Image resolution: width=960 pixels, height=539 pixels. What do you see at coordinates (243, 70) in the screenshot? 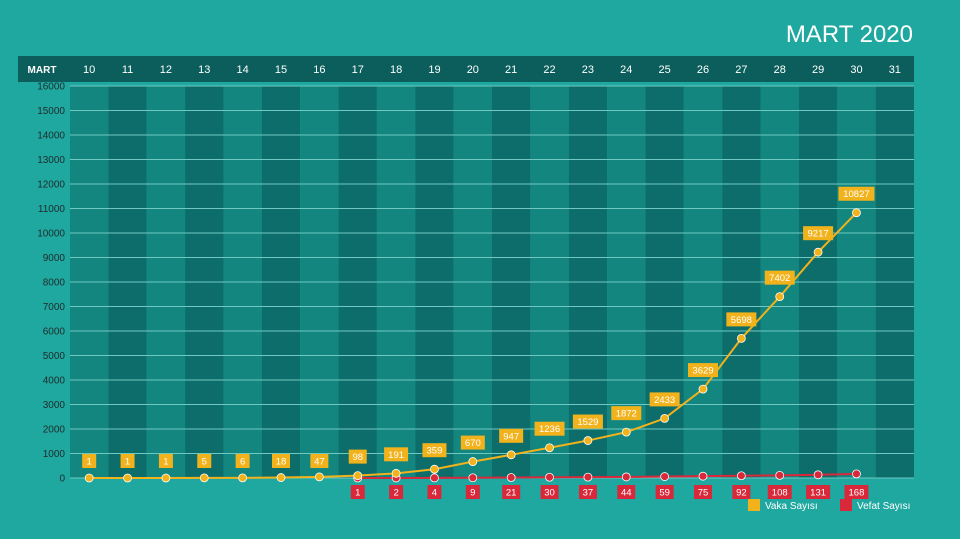
I see `x-tick-label: 14` at bounding box center [243, 70].